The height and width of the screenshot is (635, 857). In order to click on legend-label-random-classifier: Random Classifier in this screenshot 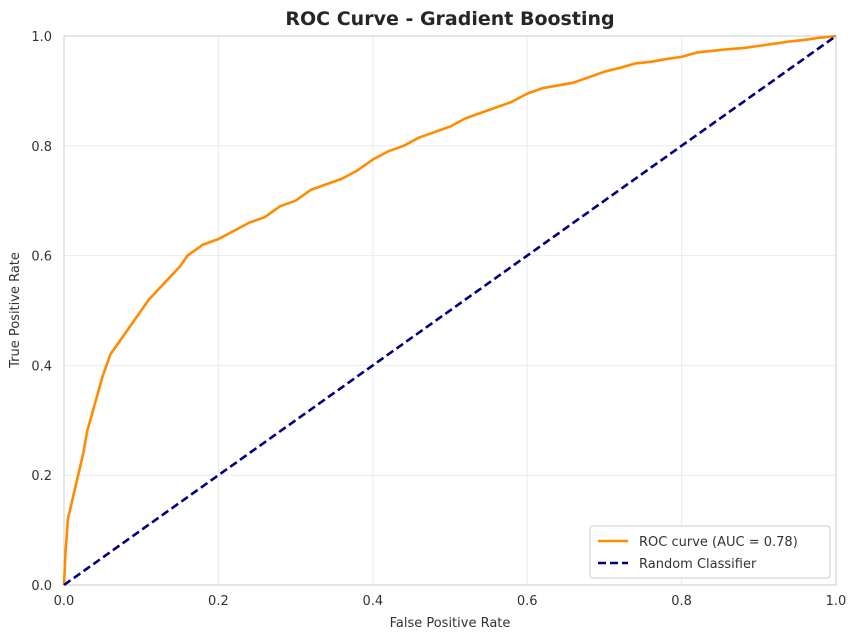, I will do `click(698, 564)`.